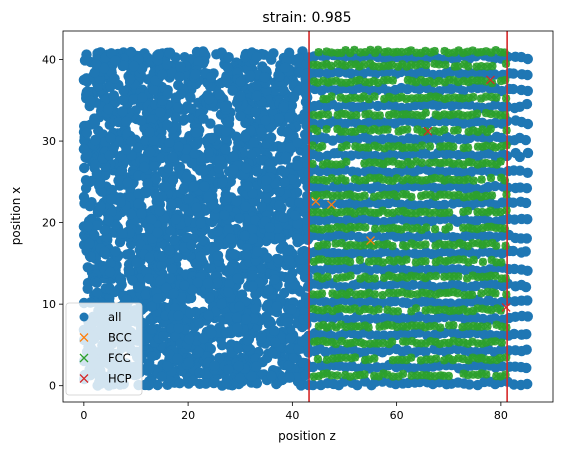  I want to click on y-tick-label: 40, so click(49, 60).